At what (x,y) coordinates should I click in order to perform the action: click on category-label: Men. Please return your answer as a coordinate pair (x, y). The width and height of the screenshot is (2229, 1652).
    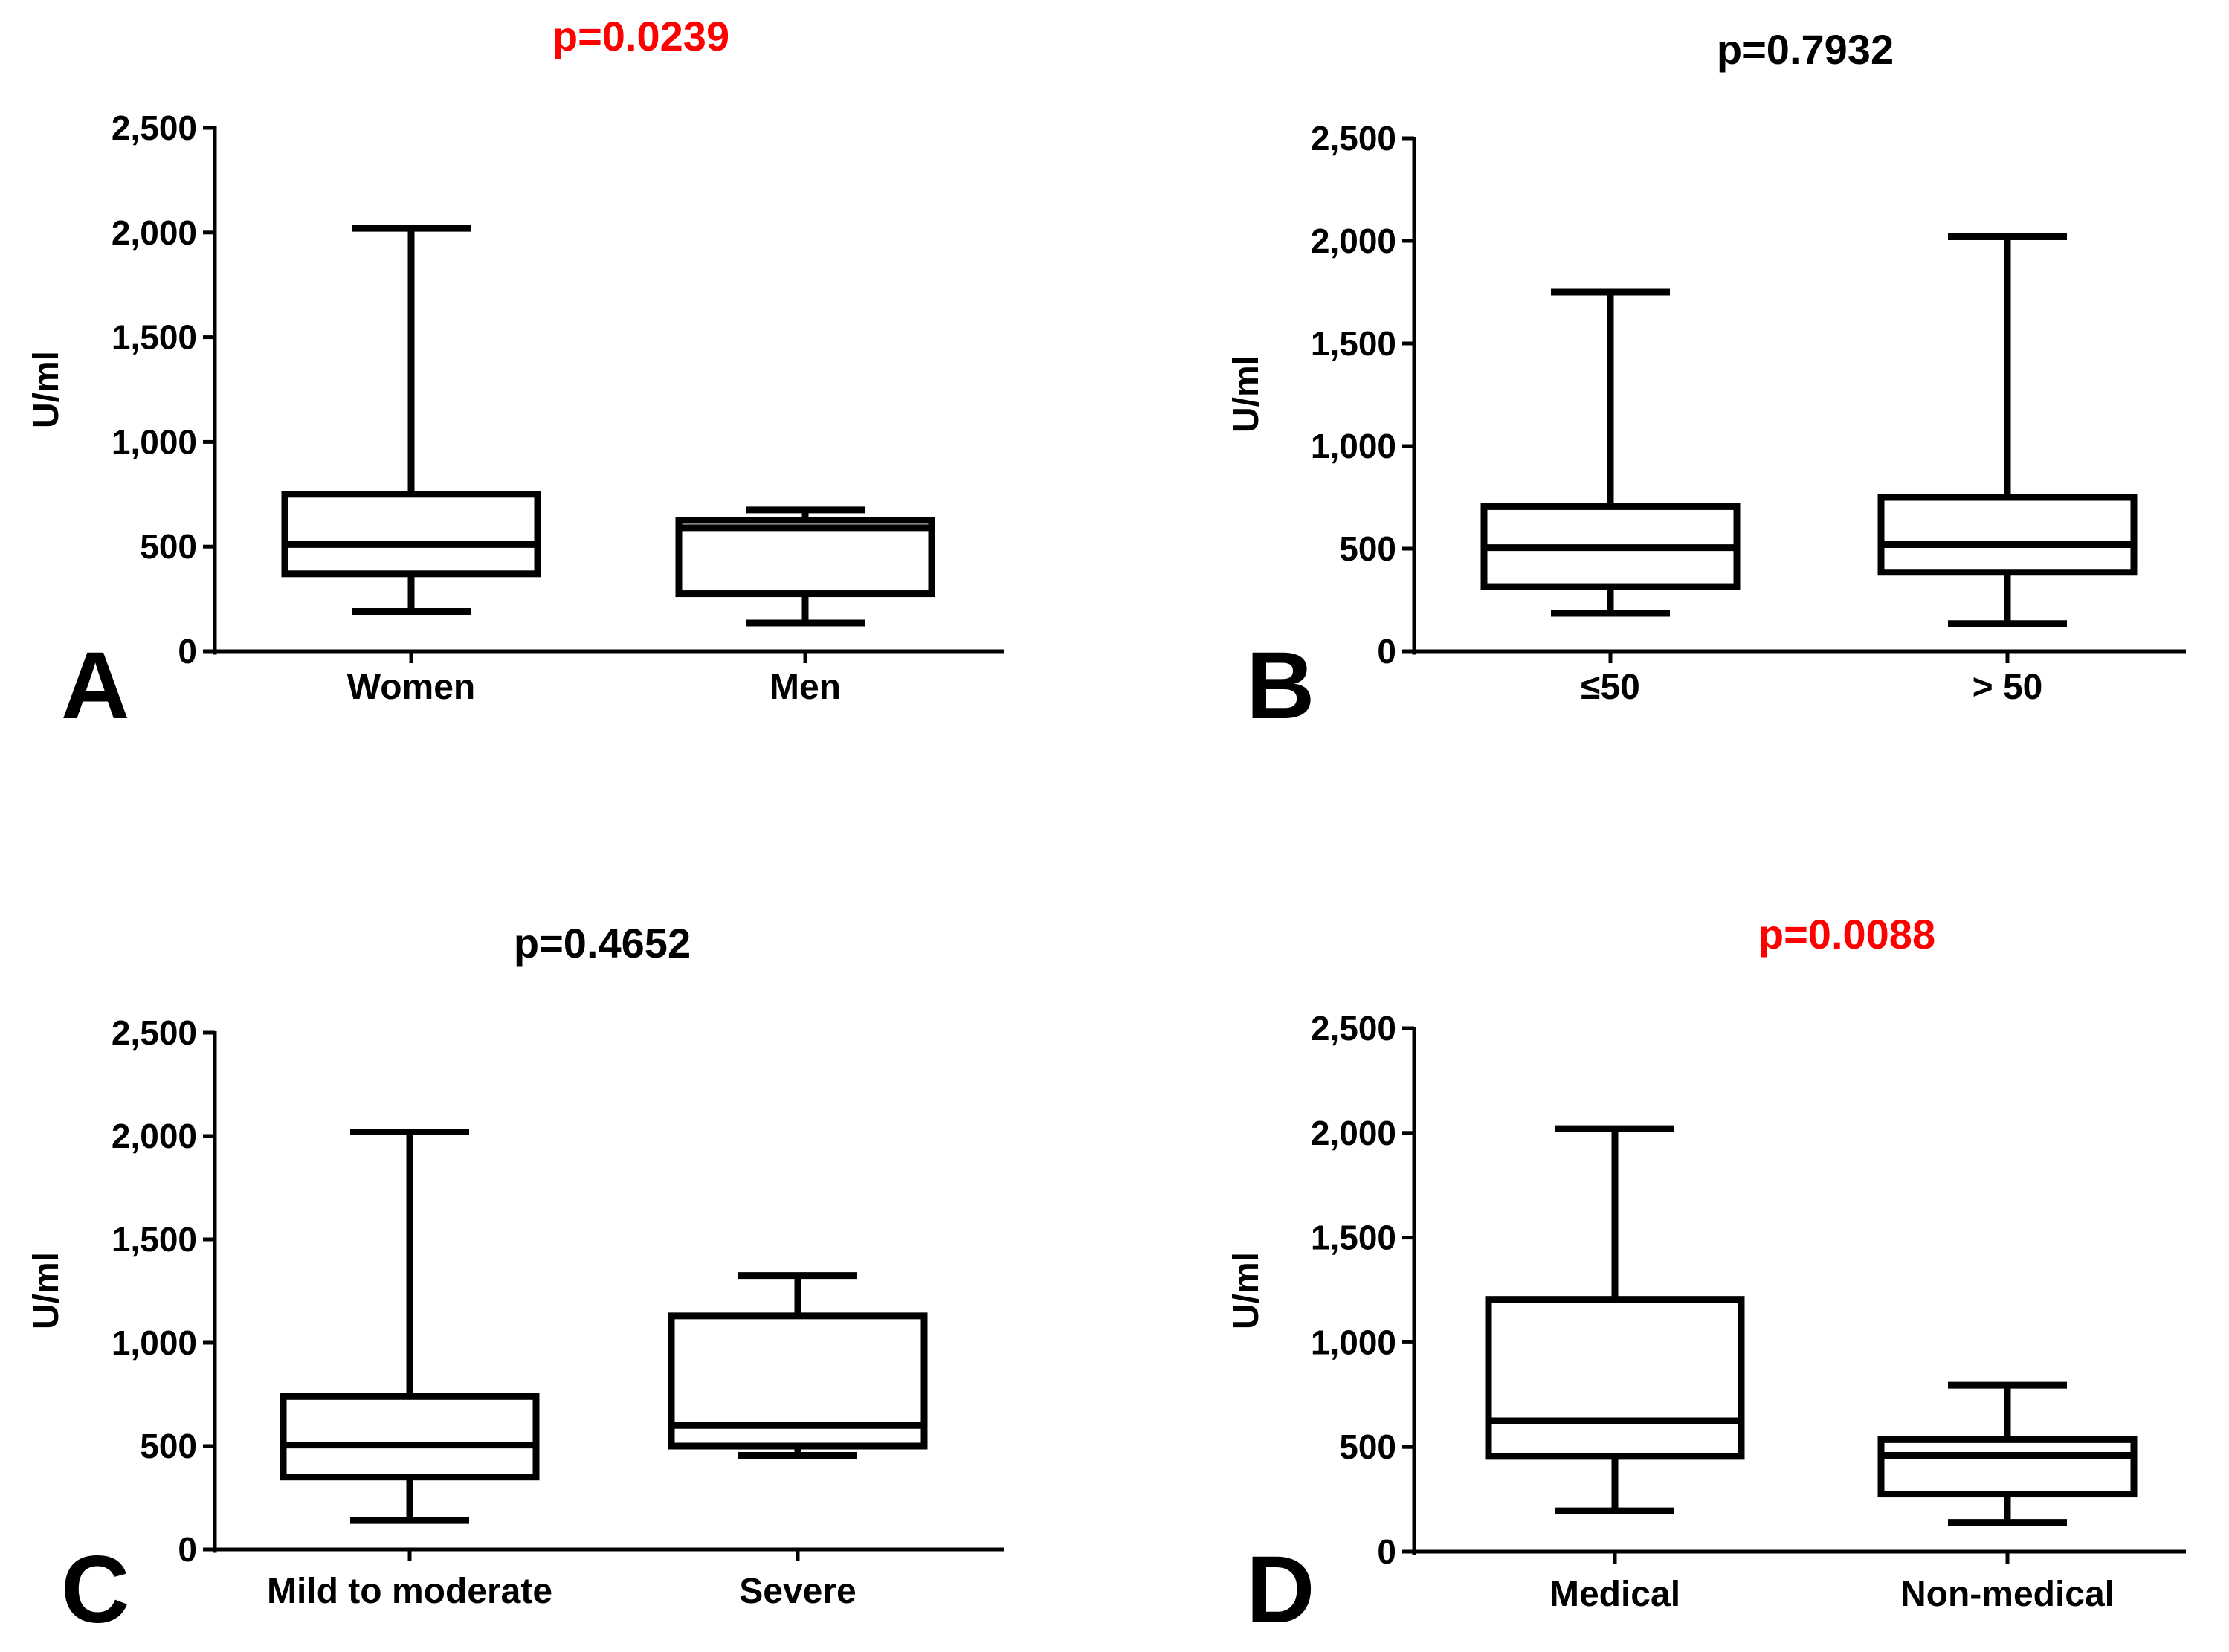
    Looking at the image, I should click on (805, 687).